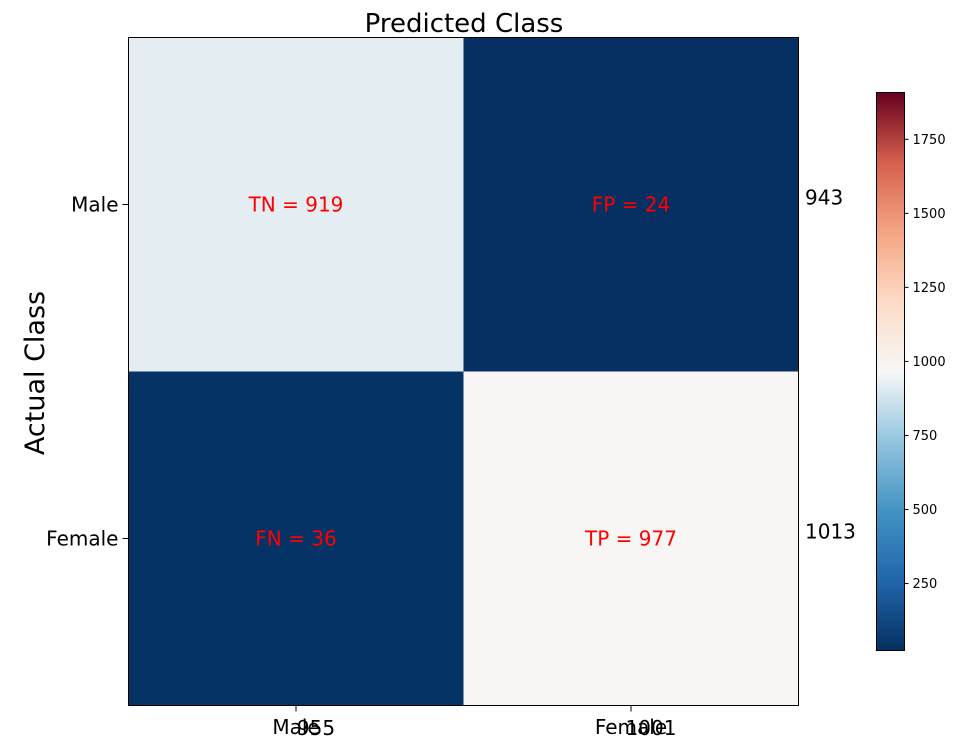 This screenshot has height=751, width=958. What do you see at coordinates (651, 728) in the screenshot?
I see `column-total: 1001` at bounding box center [651, 728].